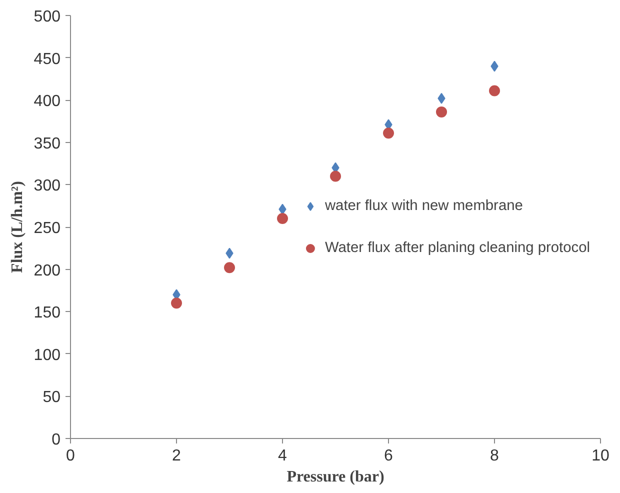 The height and width of the screenshot is (493, 620). Describe the element at coordinates (601, 456) in the screenshot. I see `x-tick-label: 10` at that location.